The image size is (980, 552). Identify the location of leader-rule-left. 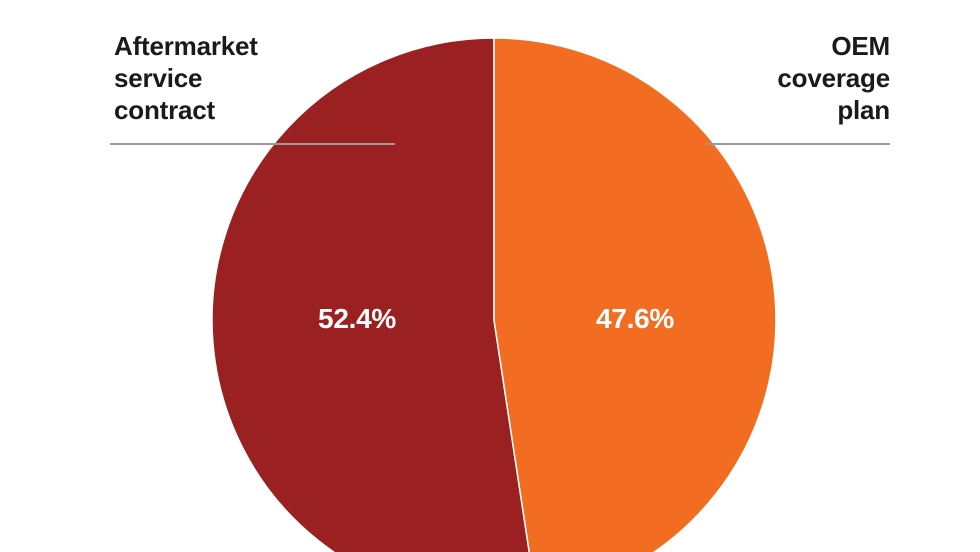
(252, 144).